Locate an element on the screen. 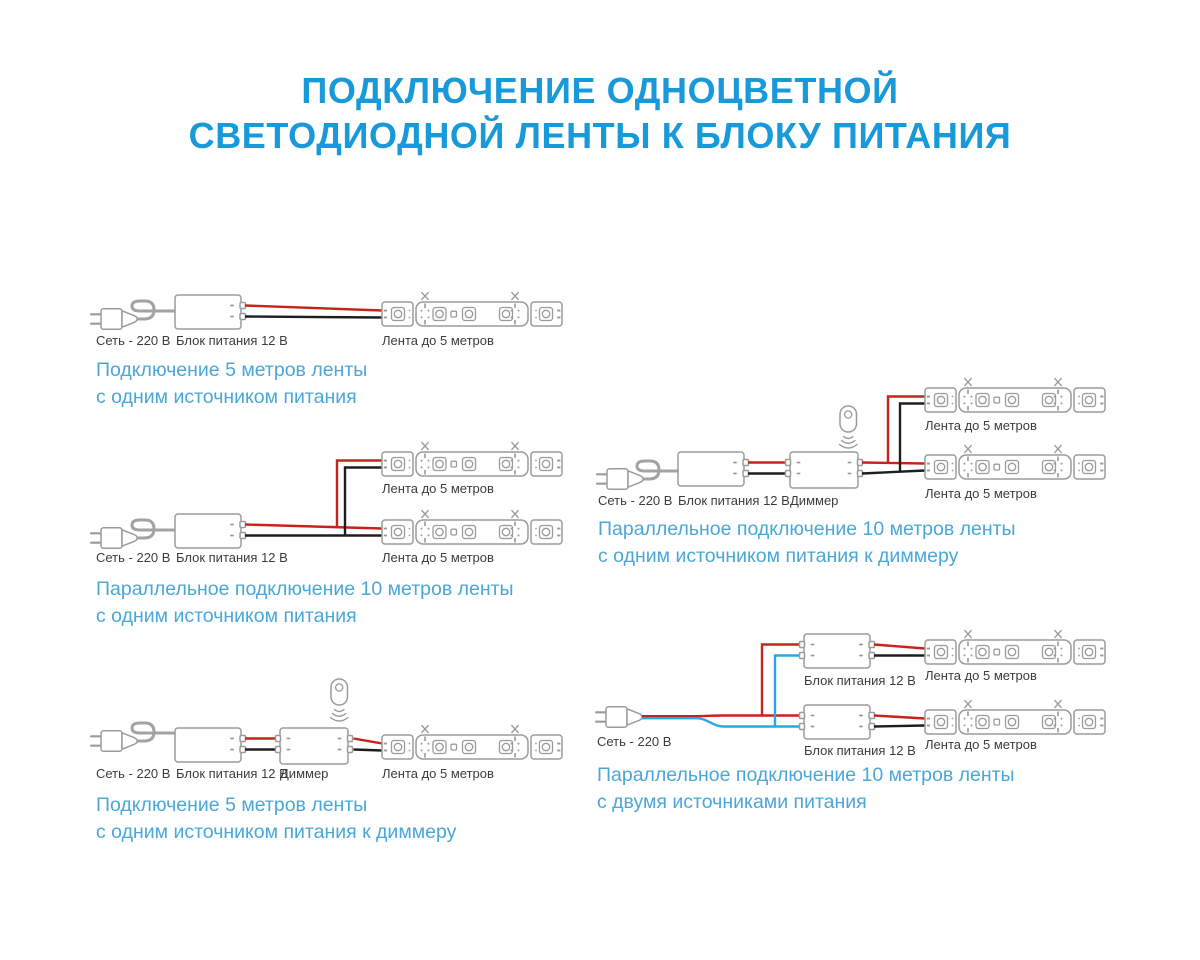  label-mains-d2: Сеть - 220 В is located at coordinates (133, 557).